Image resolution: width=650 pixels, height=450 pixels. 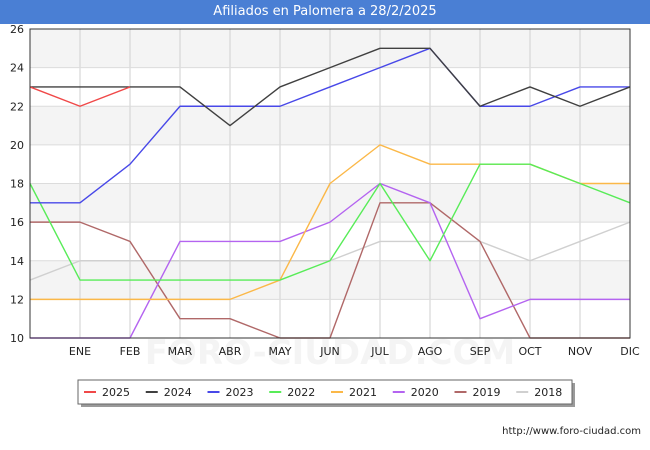 I want to click on y-tick-label: 20, so click(x=17, y=145).